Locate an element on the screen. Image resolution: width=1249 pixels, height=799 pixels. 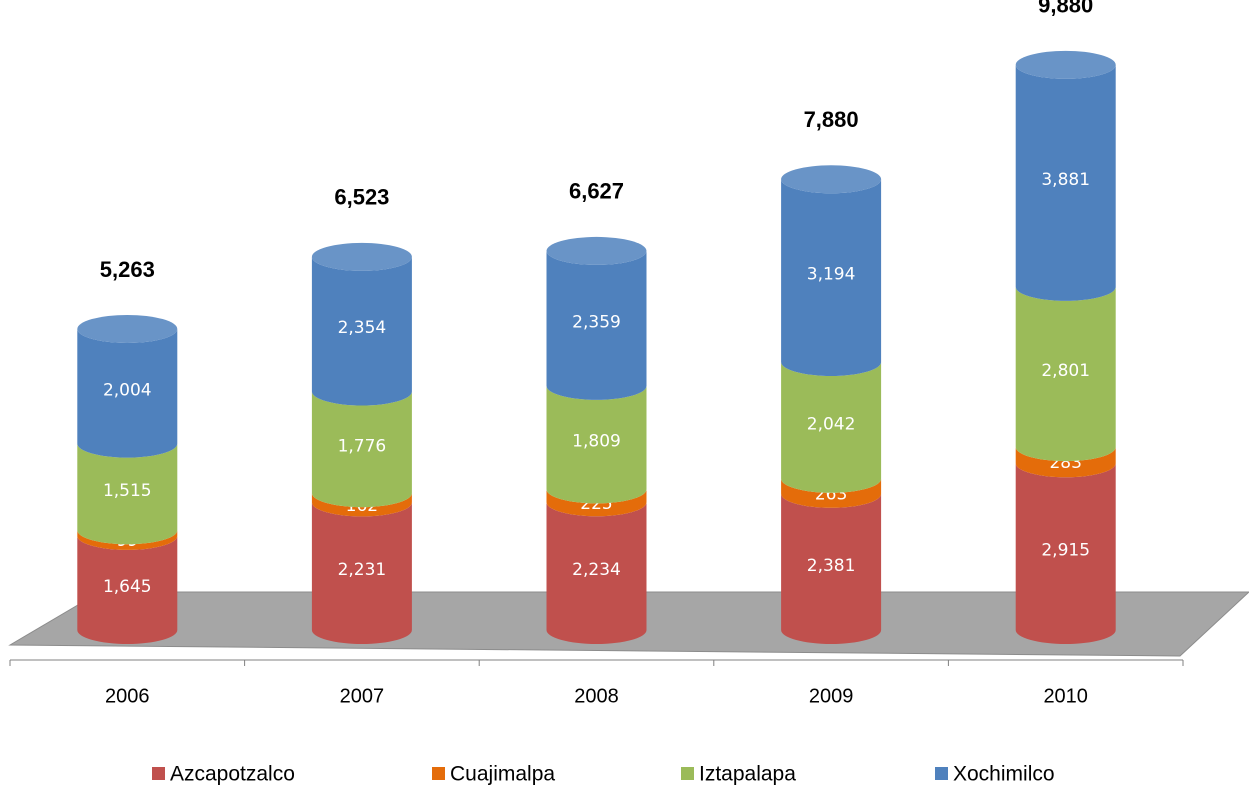
data-label: 1,776 is located at coordinates (362, 446).